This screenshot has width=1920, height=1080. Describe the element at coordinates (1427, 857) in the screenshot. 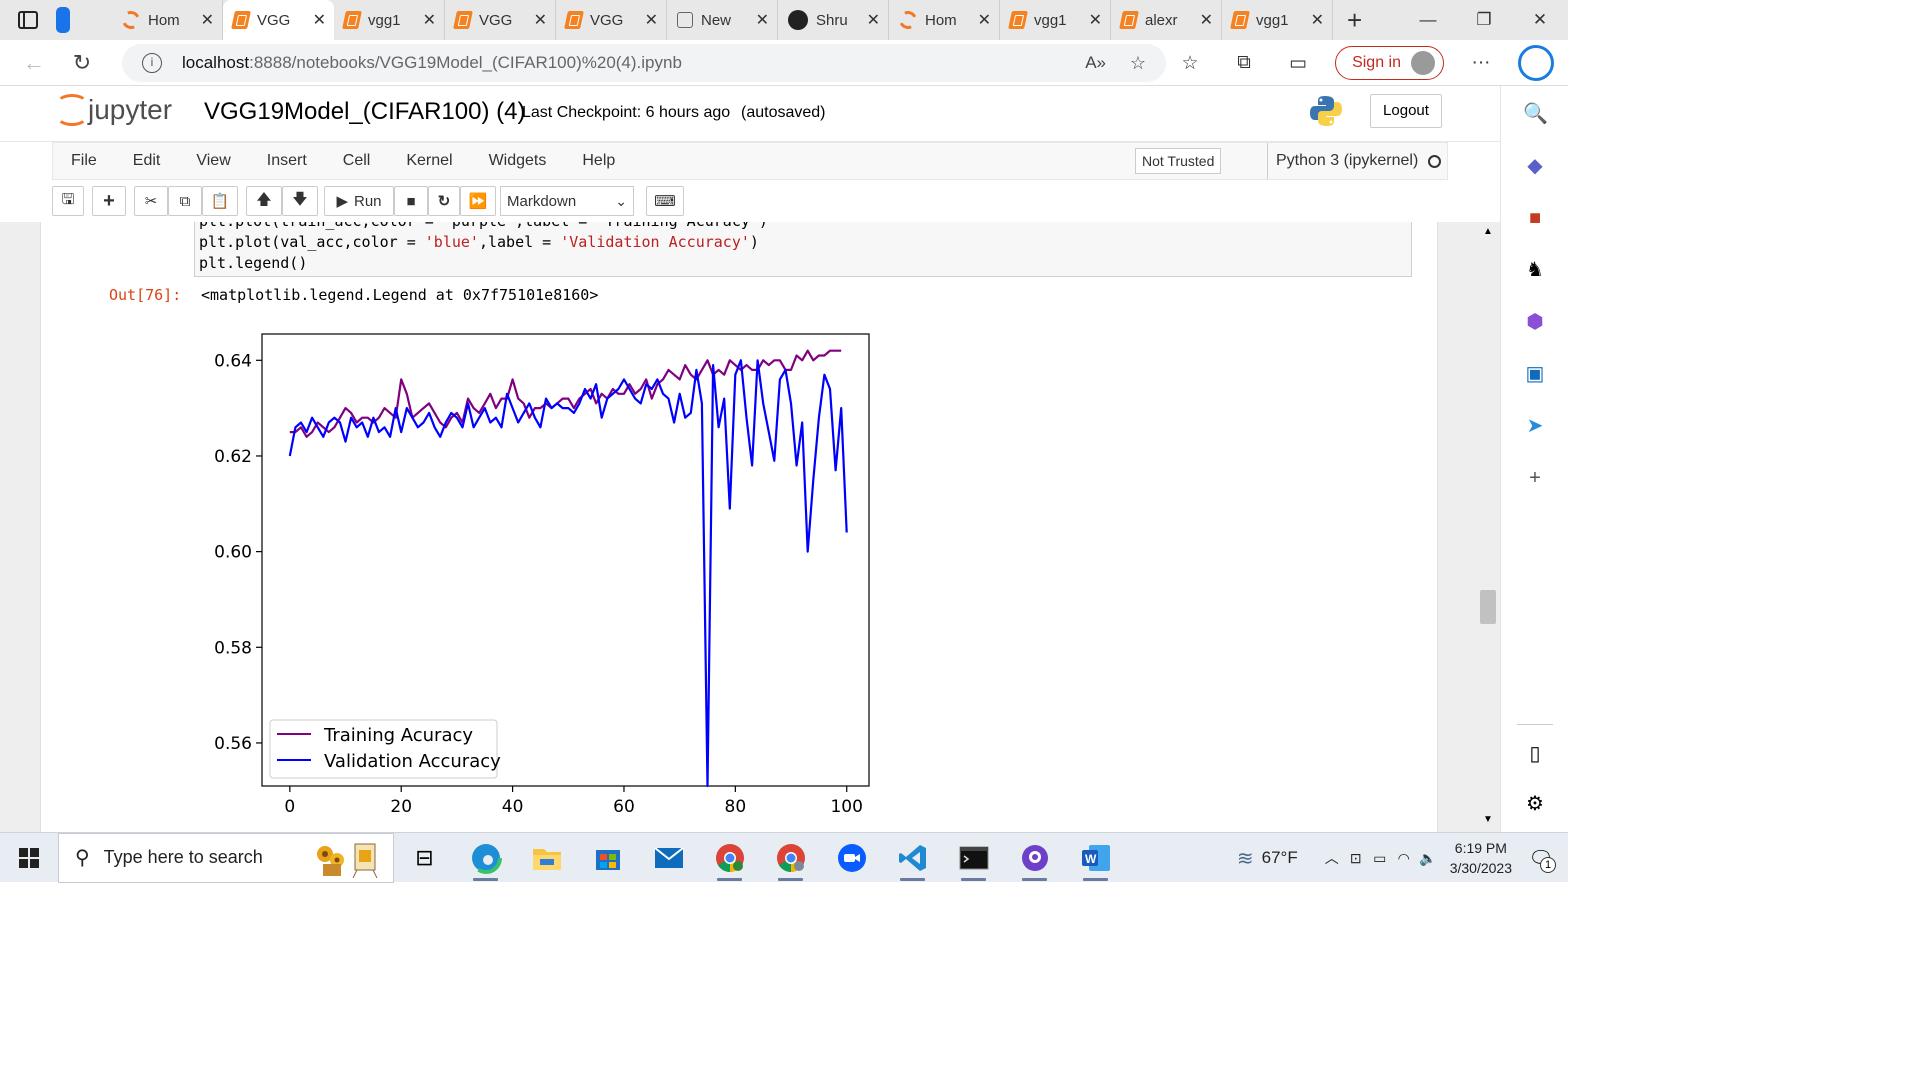

I see `volume-icon: 🔈` at that location.